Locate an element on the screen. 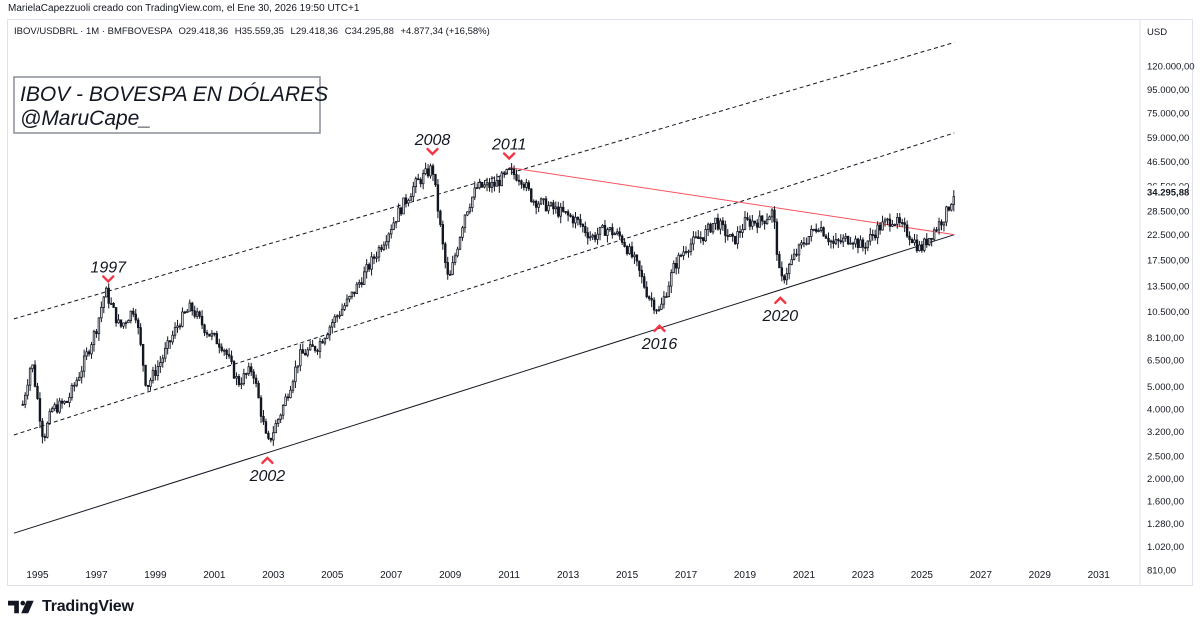 The image size is (1200, 629). x-tick-label: 2027 is located at coordinates (981, 575).